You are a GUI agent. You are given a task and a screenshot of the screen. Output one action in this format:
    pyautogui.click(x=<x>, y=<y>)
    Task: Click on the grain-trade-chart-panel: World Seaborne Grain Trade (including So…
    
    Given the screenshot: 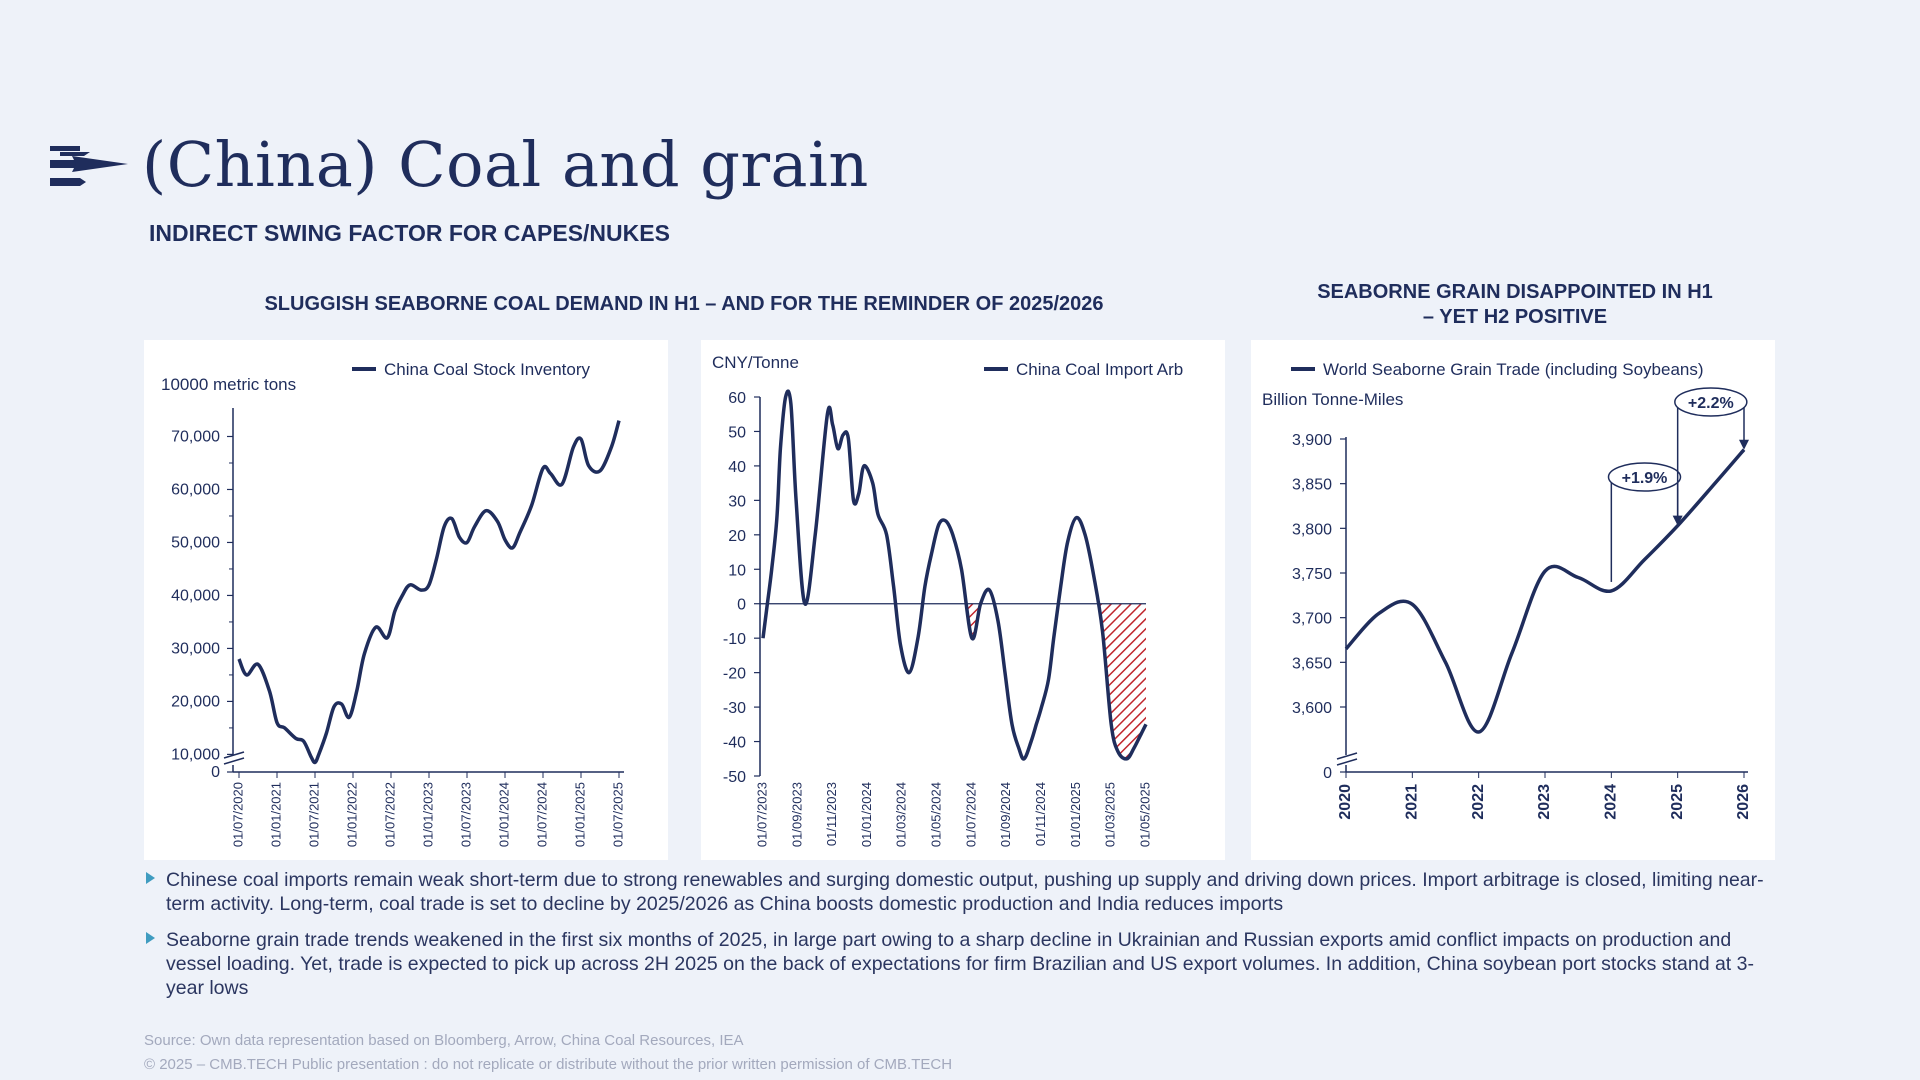 What is the action you would take?
    pyautogui.click(x=1513, y=600)
    